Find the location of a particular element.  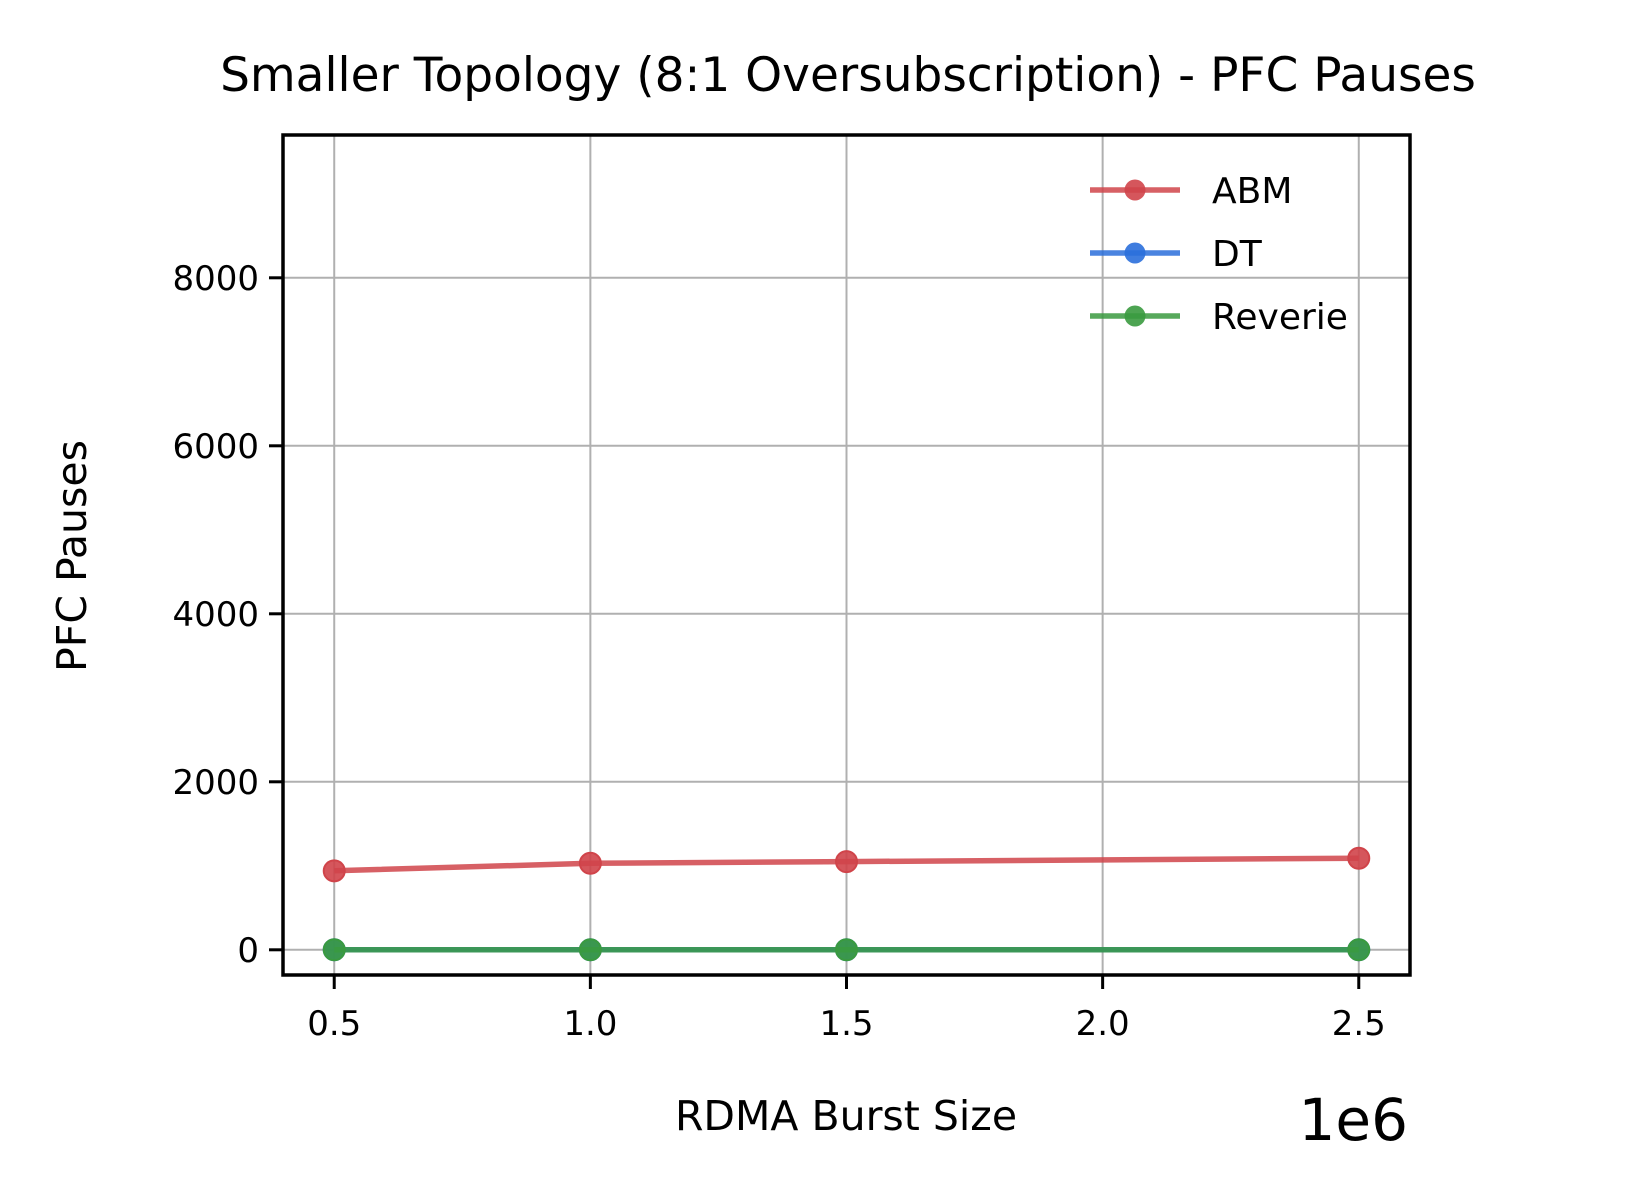

x-tick-label: 1.5 is located at coordinates (846, 1024).